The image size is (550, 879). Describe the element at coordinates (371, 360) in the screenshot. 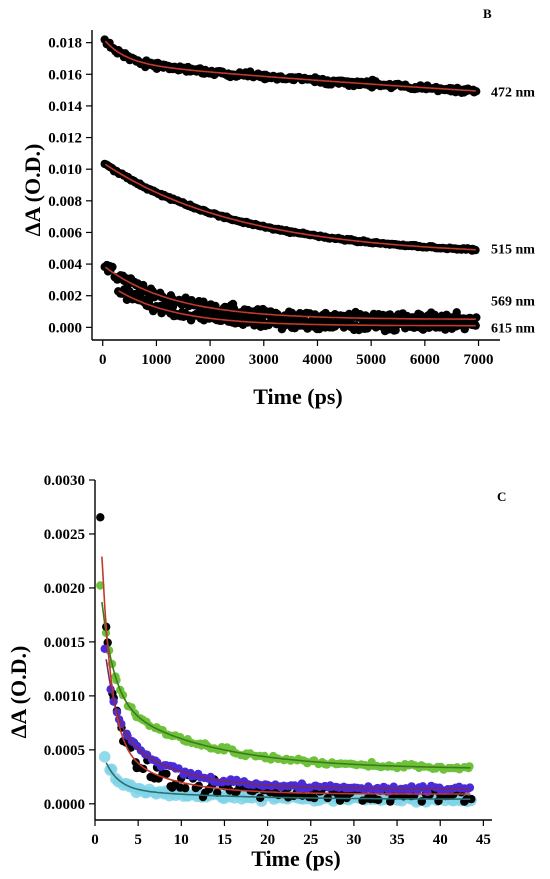

I see `x-tick-label: 5000` at that location.